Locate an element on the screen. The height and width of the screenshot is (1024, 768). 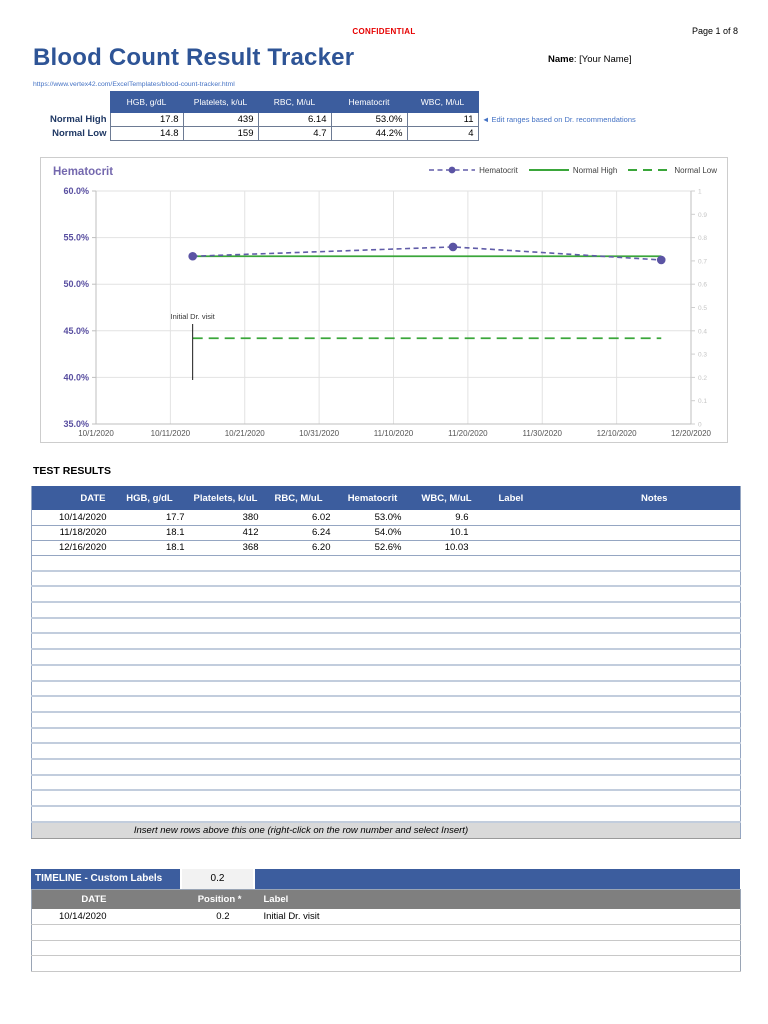
confidential-watermark: CONFIDENTIAL is located at coordinates (384, 31).